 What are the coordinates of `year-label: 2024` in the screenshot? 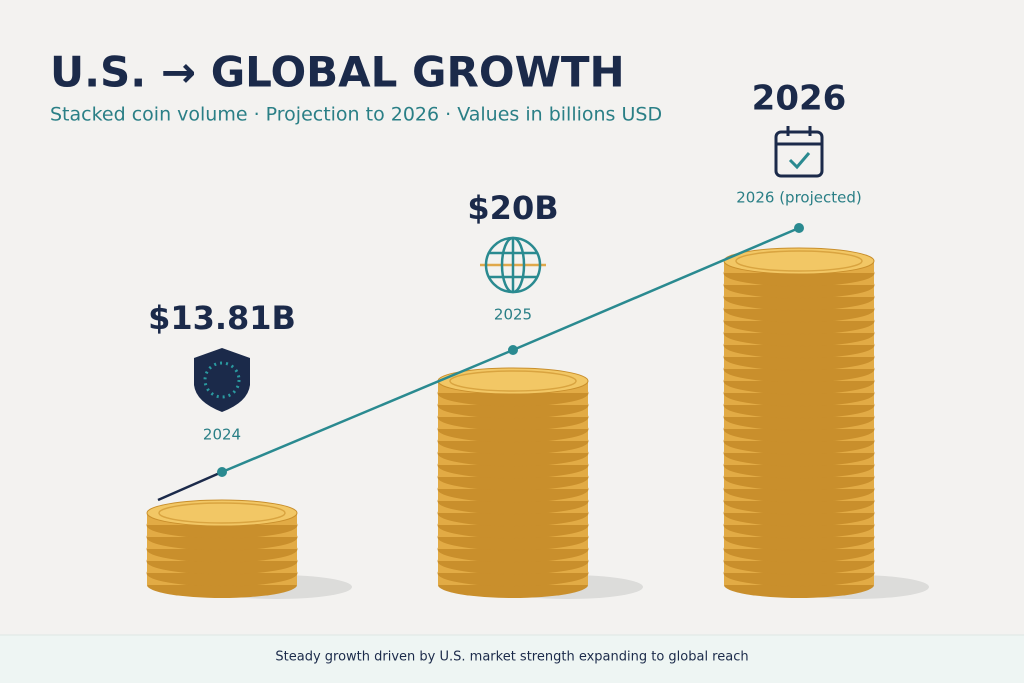 It's located at (222, 435).